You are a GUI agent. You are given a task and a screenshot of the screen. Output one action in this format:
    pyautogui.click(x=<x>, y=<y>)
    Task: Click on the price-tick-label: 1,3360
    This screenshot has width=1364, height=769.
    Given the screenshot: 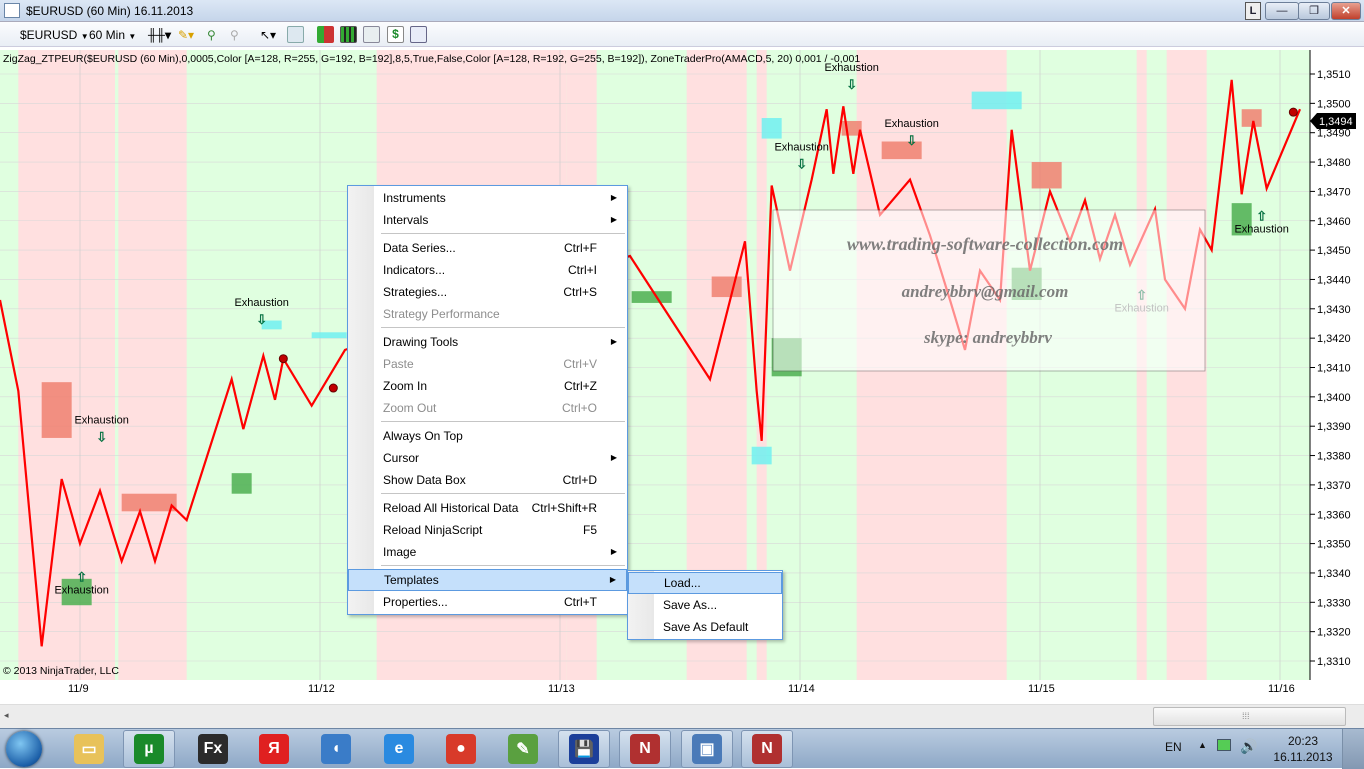 What is the action you would take?
    pyautogui.click(x=1334, y=515)
    